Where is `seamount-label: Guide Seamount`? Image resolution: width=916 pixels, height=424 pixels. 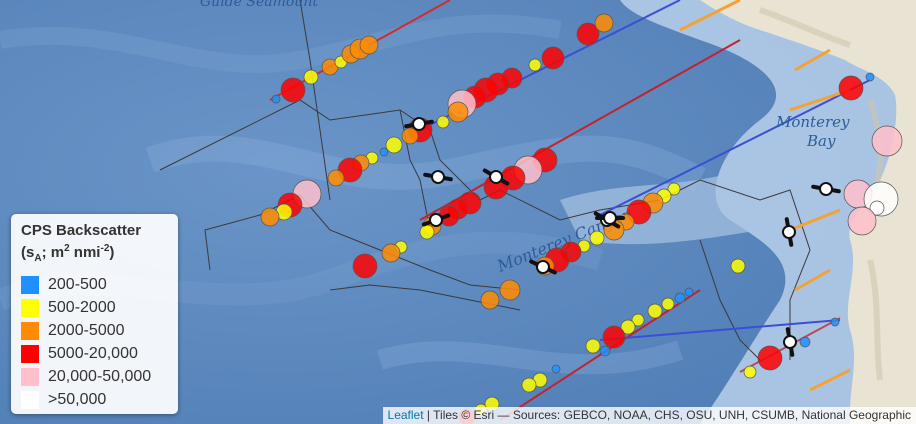
seamount-label: Guide Seamount is located at coordinates (259, 5).